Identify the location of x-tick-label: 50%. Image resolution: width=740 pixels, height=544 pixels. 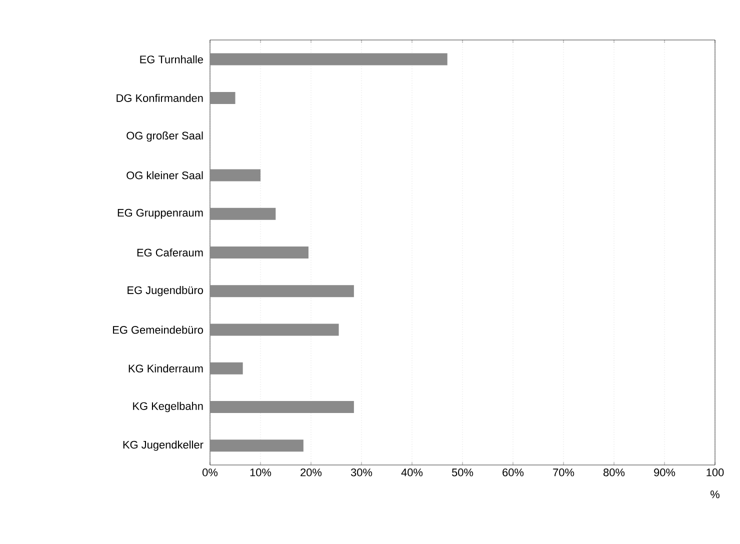
(463, 472).